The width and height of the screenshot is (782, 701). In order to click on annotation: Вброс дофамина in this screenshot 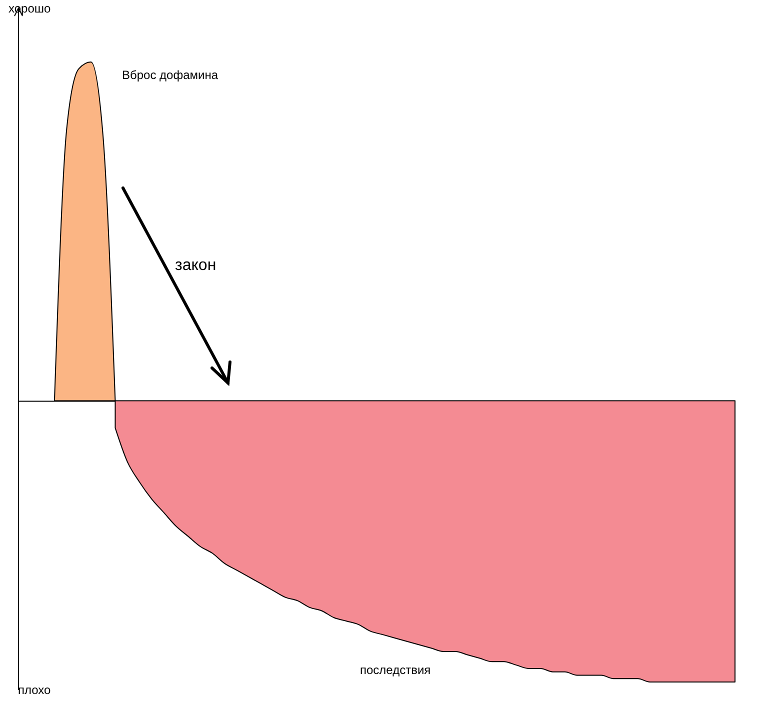, I will do `click(170, 75)`.